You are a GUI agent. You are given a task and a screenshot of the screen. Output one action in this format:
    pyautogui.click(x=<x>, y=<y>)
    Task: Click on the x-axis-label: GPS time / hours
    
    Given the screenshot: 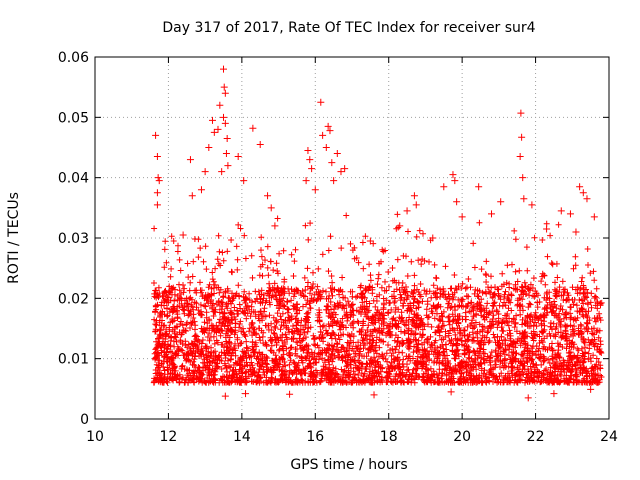 What is the action you would take?
    pyautogui.click(x=348, y=465)
    